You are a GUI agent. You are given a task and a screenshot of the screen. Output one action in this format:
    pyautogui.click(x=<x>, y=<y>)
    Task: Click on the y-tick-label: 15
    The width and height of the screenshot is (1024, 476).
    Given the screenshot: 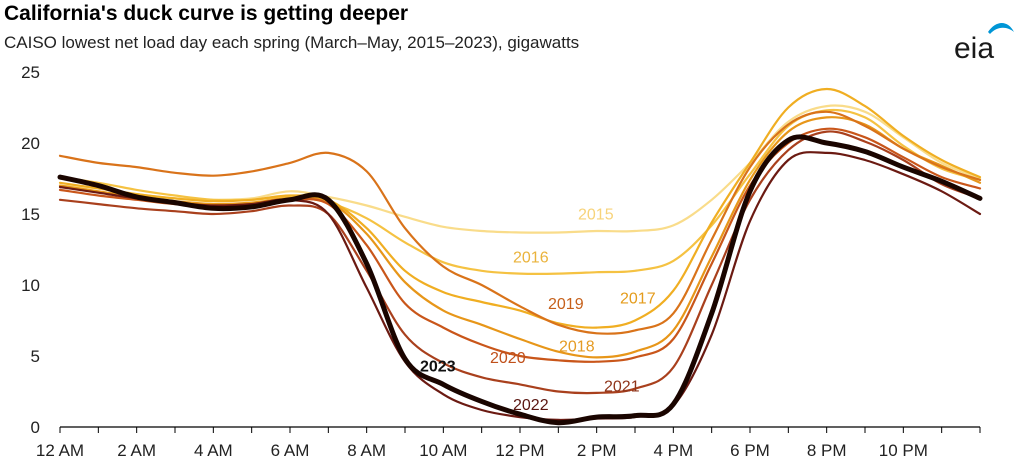 What is the action you would take?
    pyautogui.click(x=30, y=214)
    